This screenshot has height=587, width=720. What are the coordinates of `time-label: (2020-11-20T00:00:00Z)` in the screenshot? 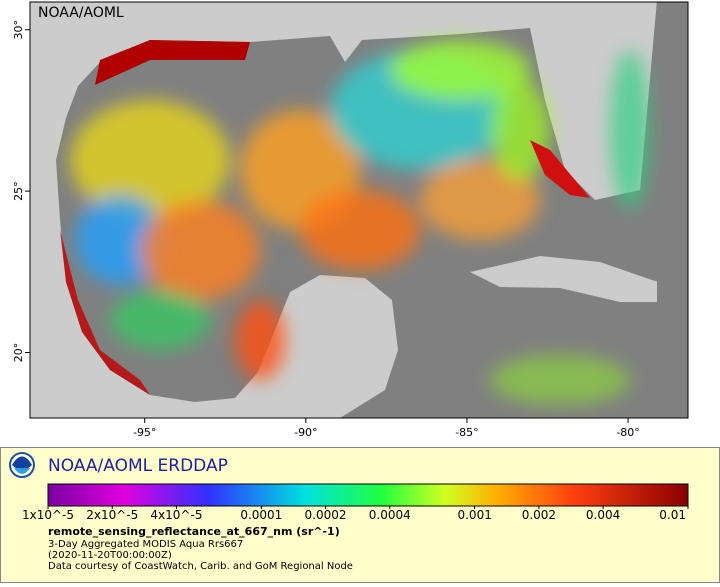 It's located at (110, 555).